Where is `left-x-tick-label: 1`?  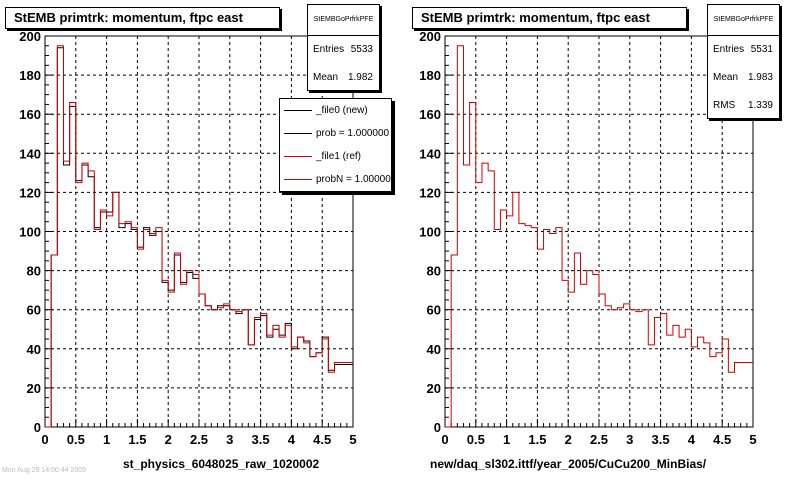
left-x-tick-label: 1 is located at coordinates (106, 439).